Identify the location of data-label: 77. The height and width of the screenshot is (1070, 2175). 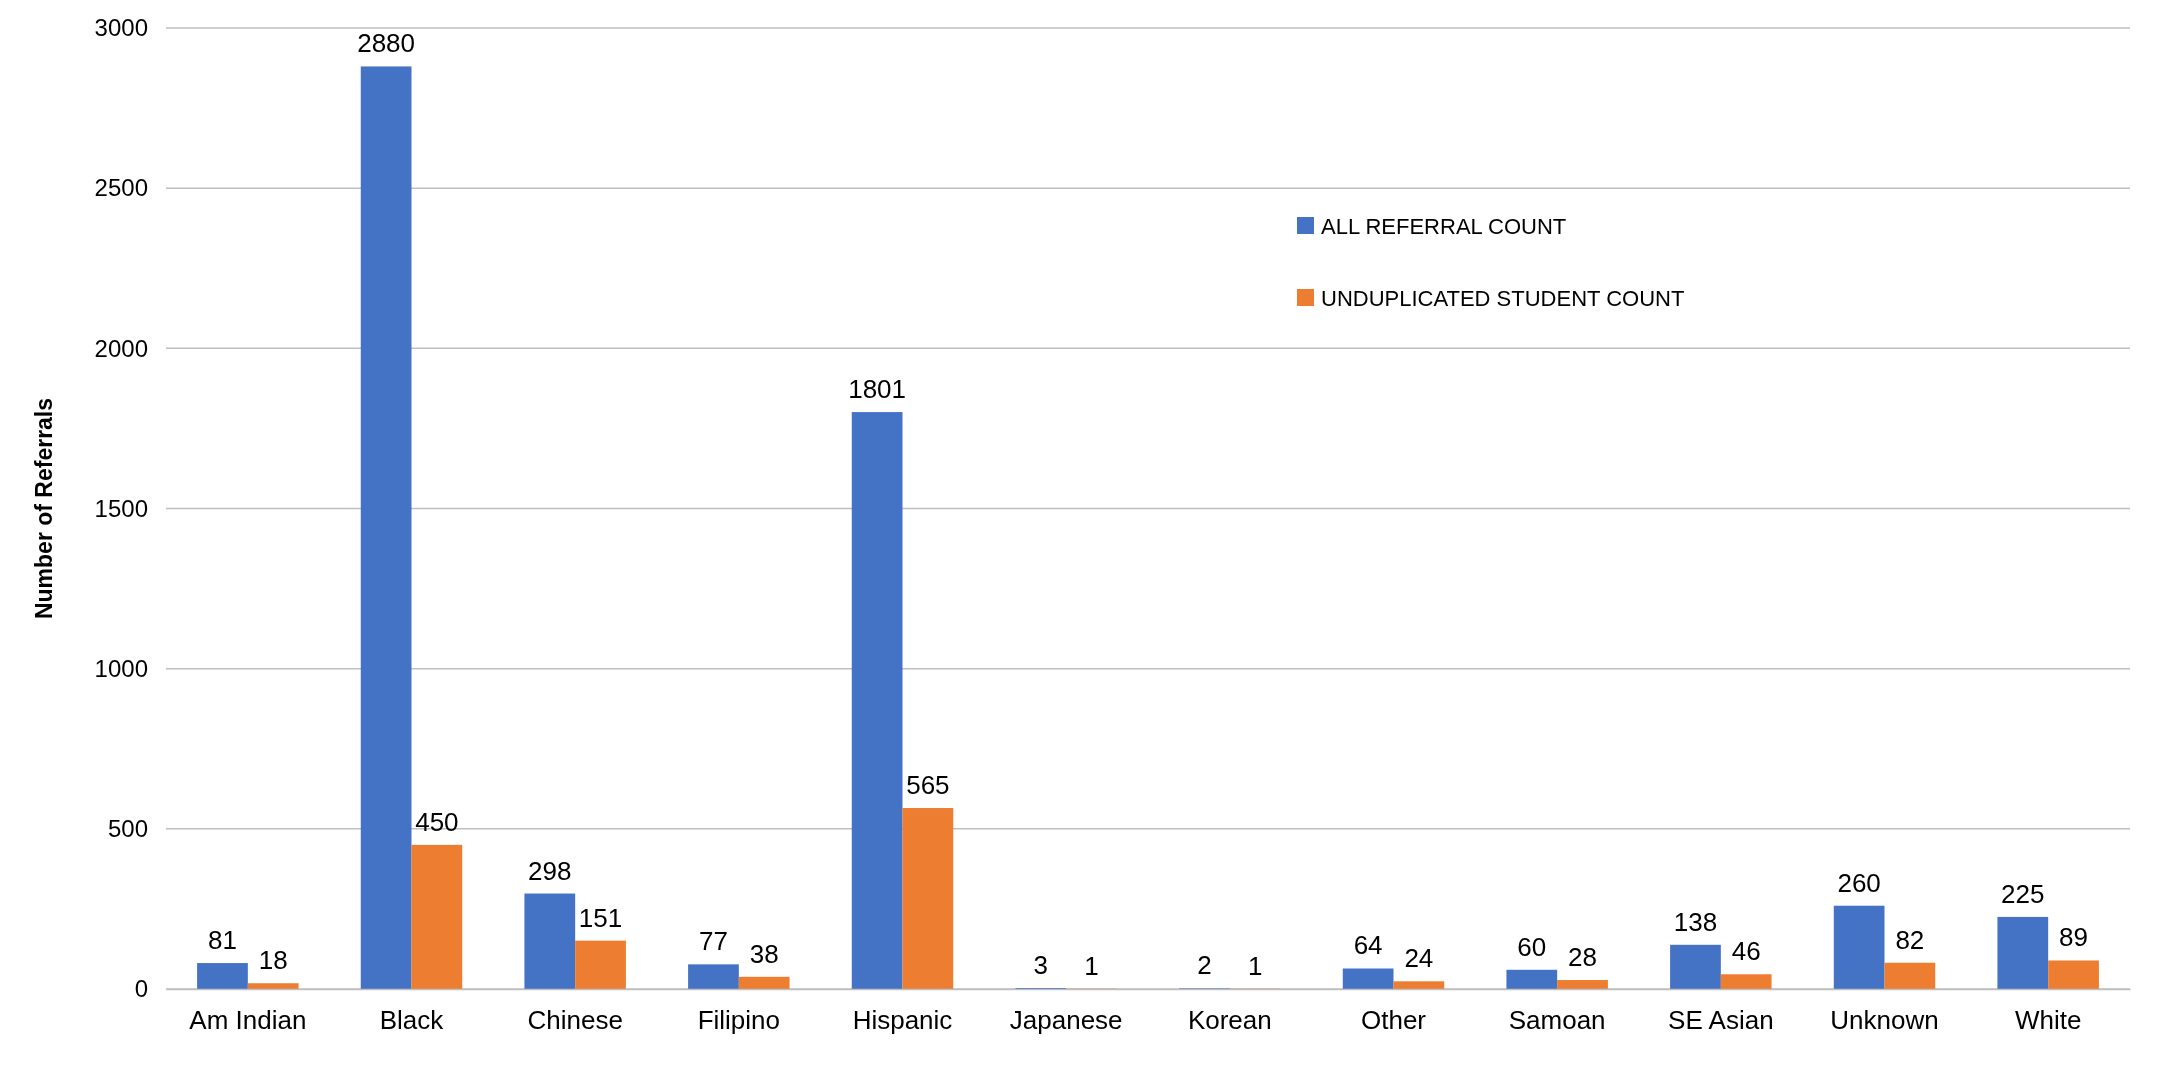
(713, 941).